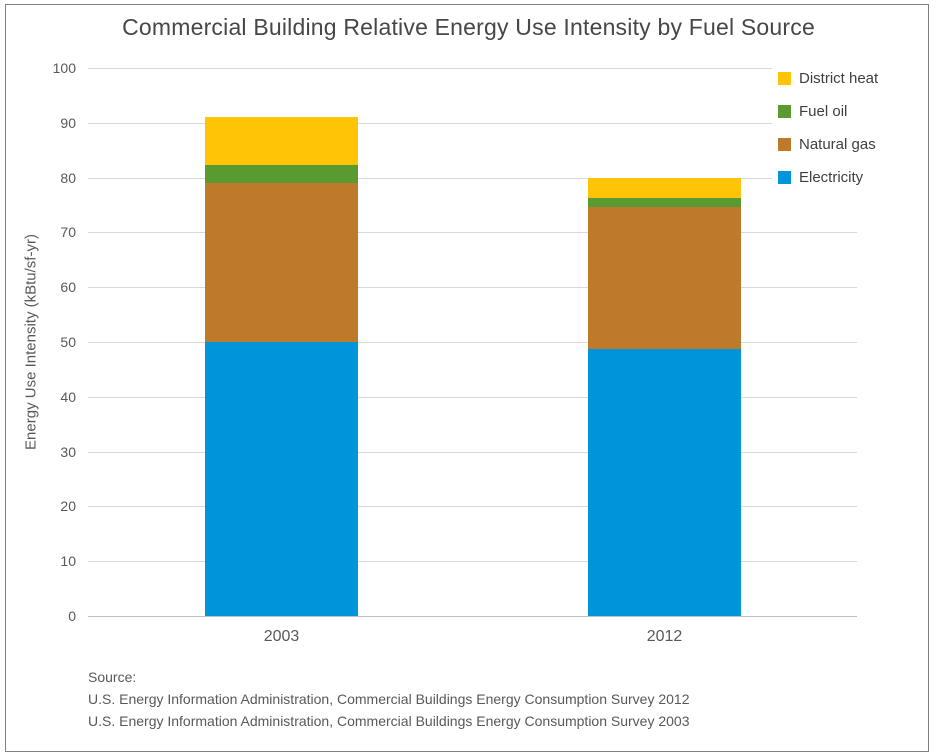  What do you see at coordinates (839, 78) in the screenshot?
I see `legend-item-label: District heat` at bounding box center [839, 78].